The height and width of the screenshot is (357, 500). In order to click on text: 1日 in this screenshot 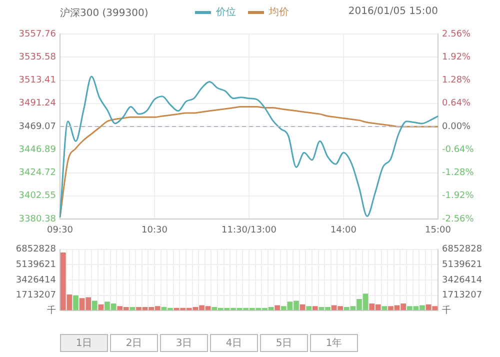, I will do `click(84, 343)`.